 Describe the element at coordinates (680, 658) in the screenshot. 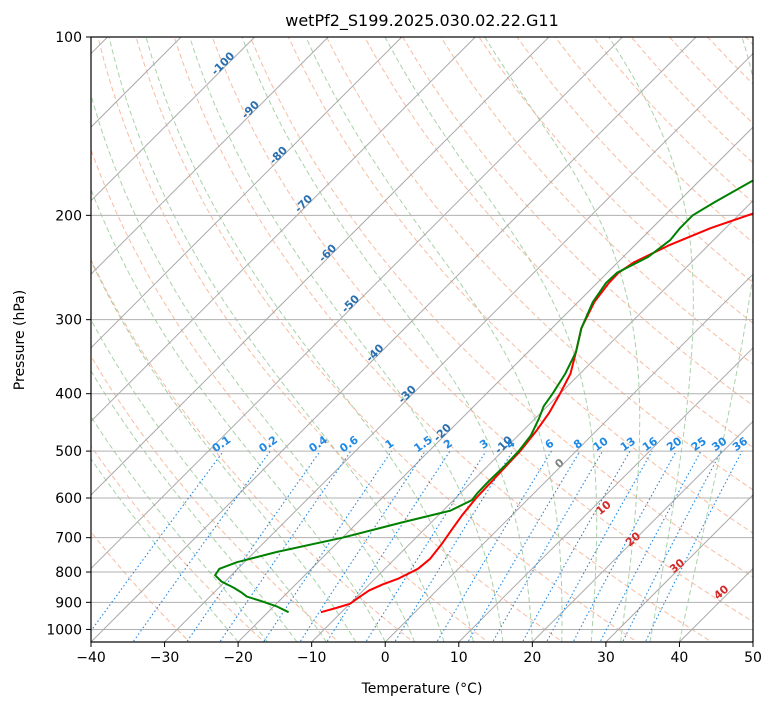

I see `x-tick-label: 40` at that location.